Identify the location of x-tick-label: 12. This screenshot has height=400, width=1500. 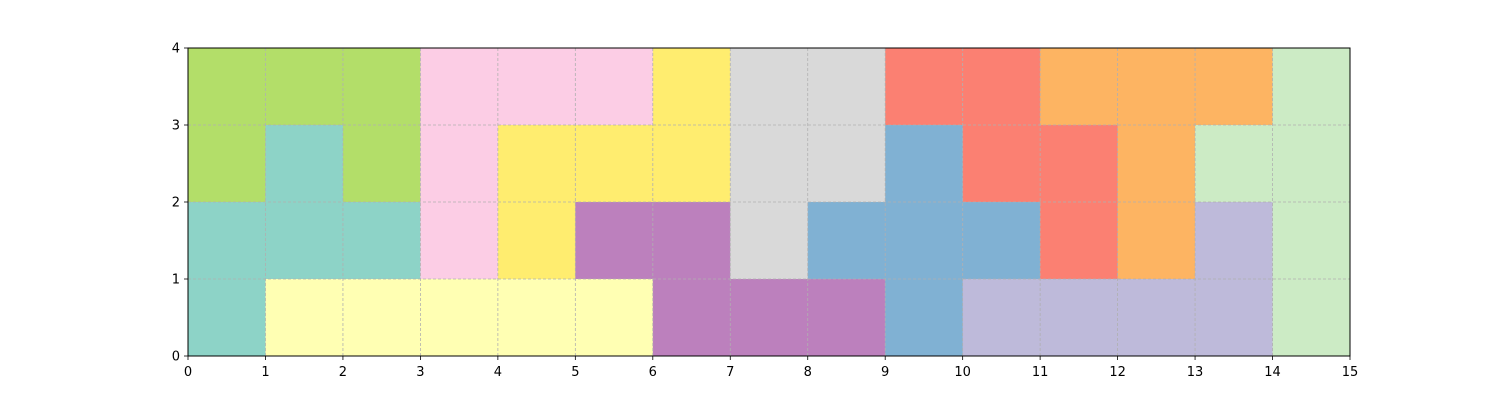
(1117, 372).